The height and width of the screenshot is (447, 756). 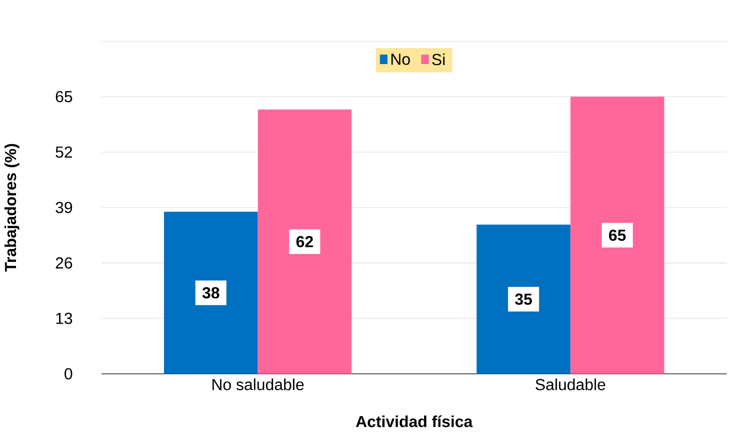 I want to click on data-label: 35, so click(x=523, y=299).